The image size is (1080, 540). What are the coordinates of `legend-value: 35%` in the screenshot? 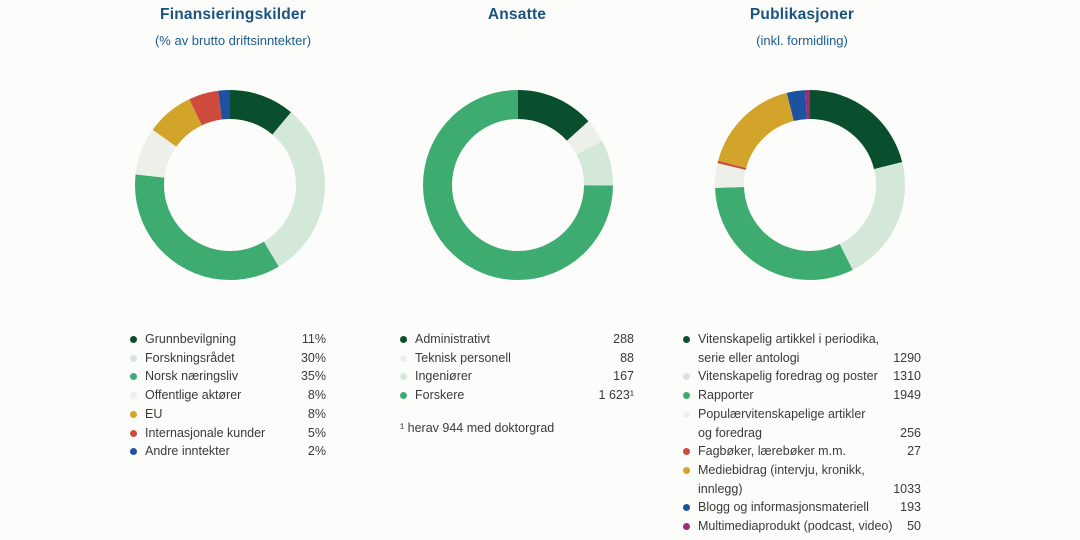 It's located at (313, 376).